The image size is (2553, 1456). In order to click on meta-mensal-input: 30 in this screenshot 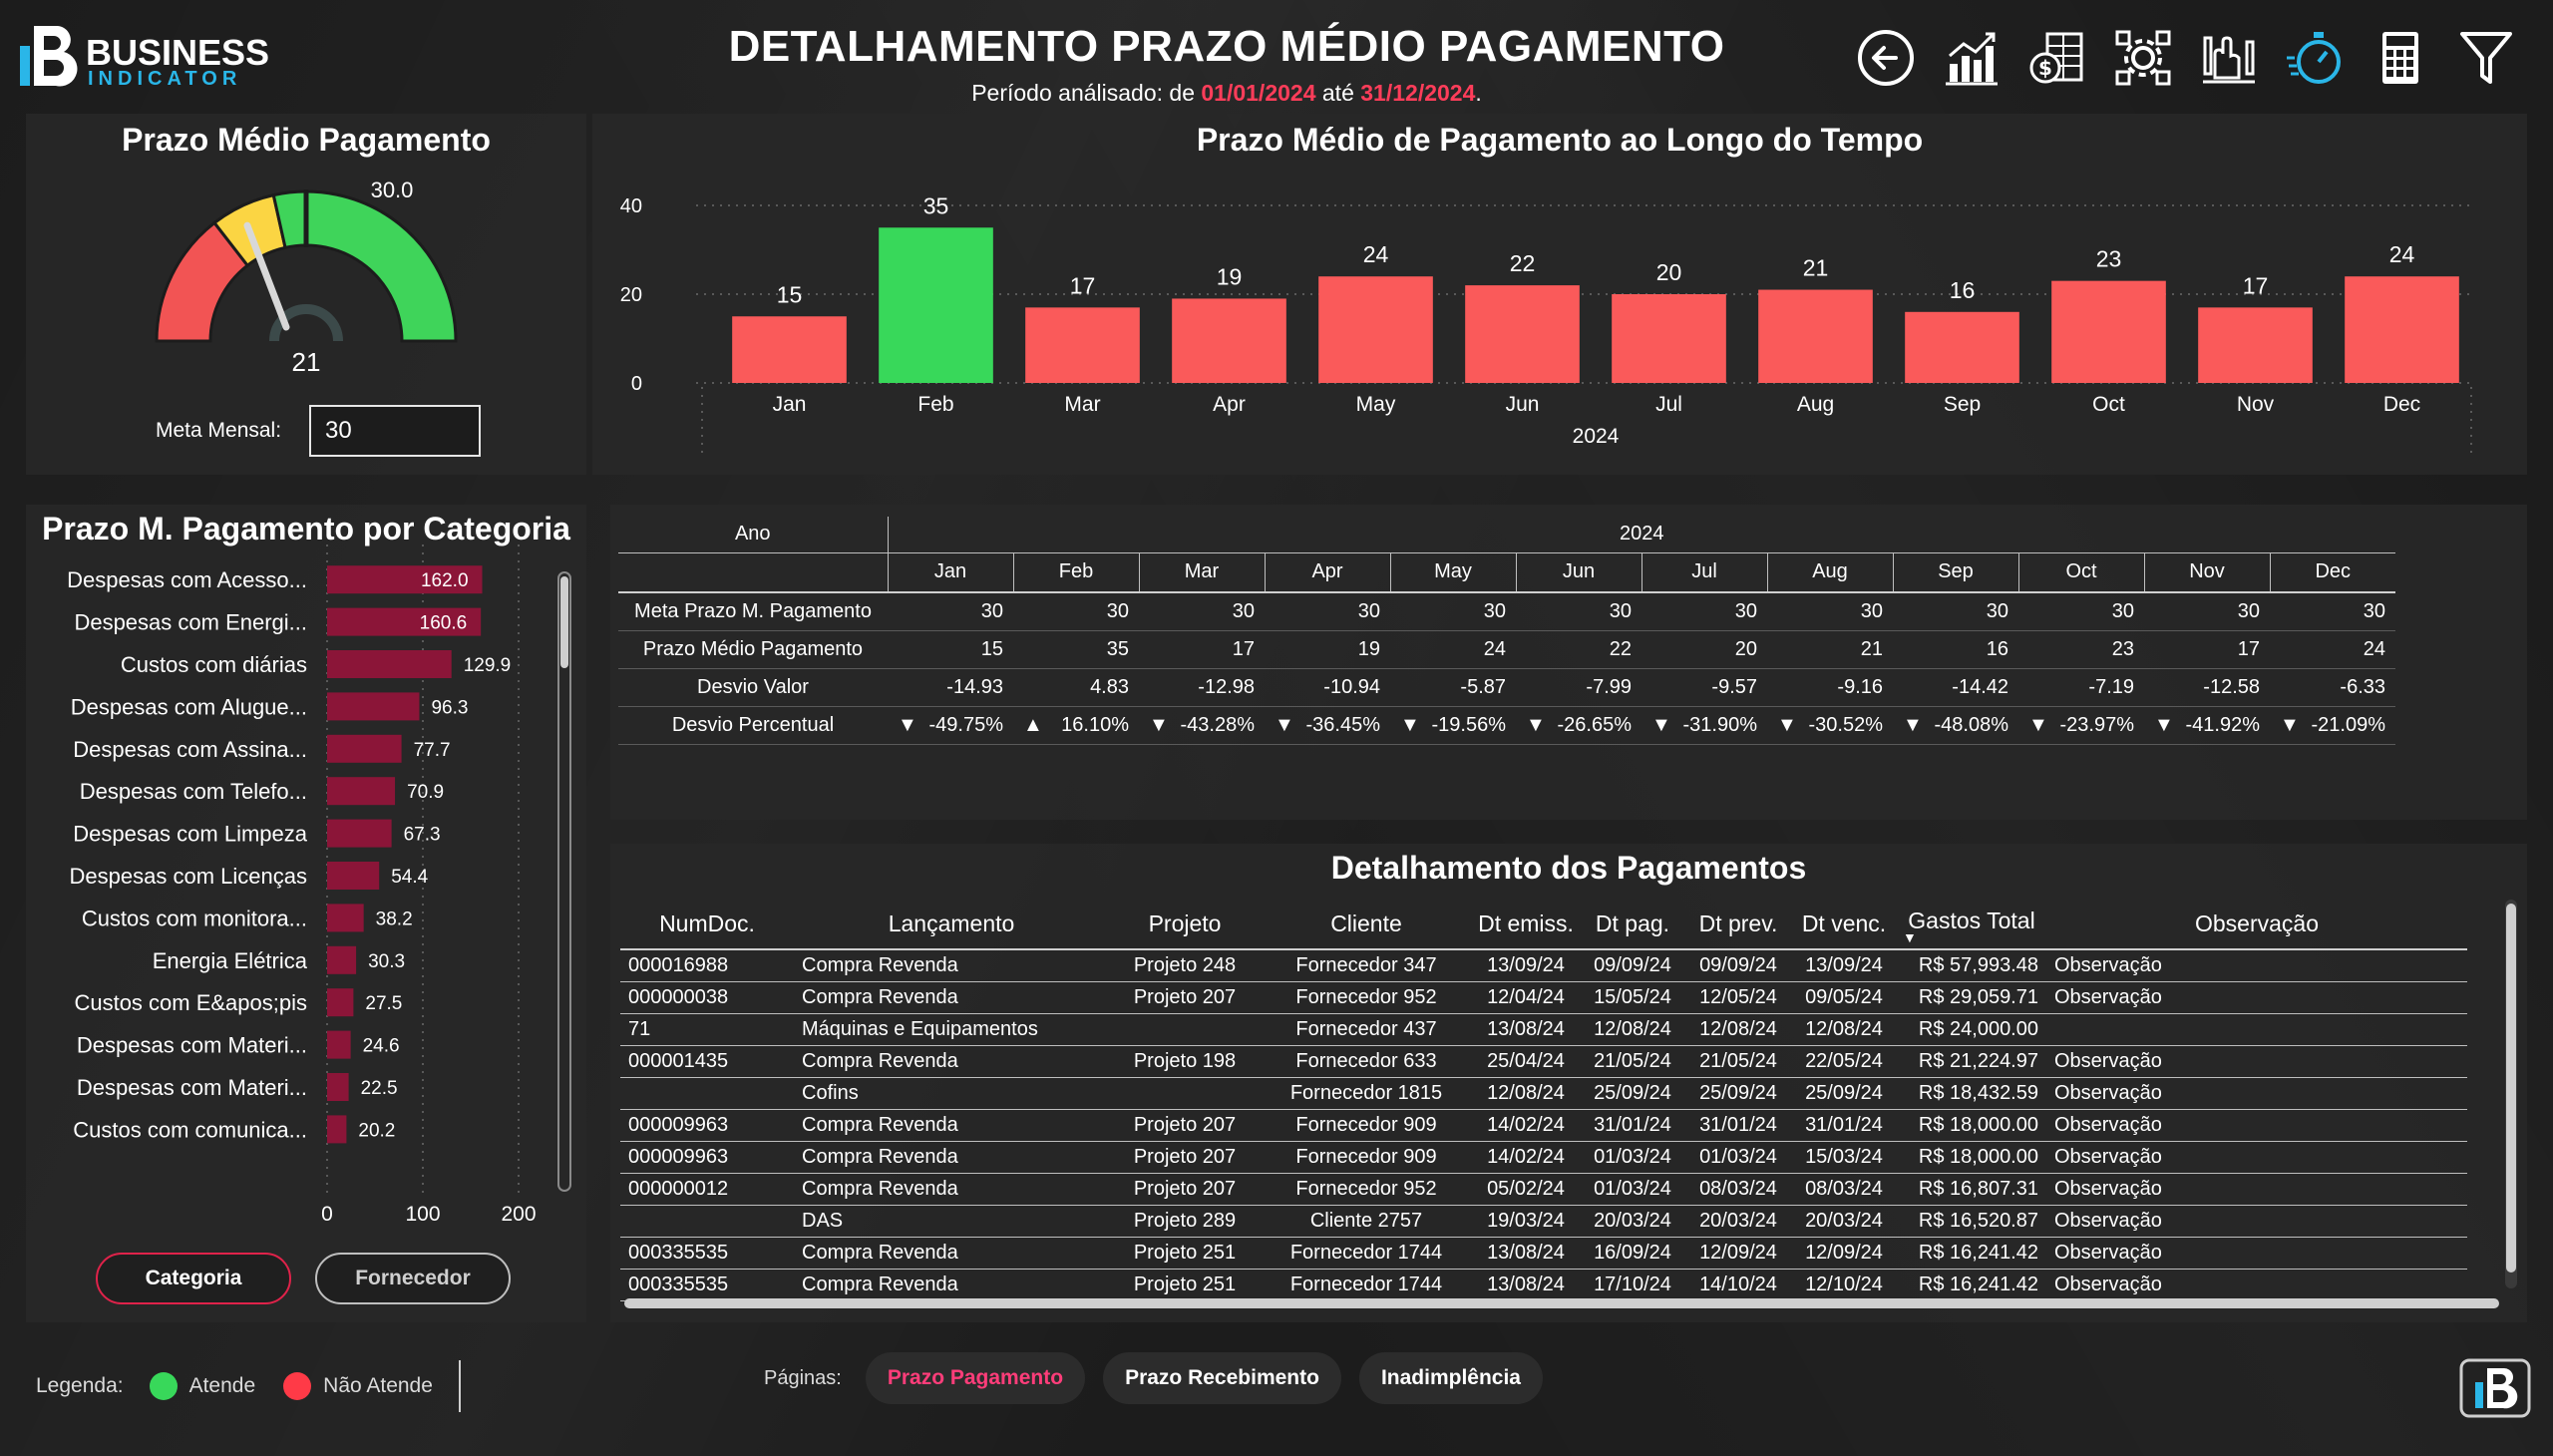, I will do `click(395, 431)`.